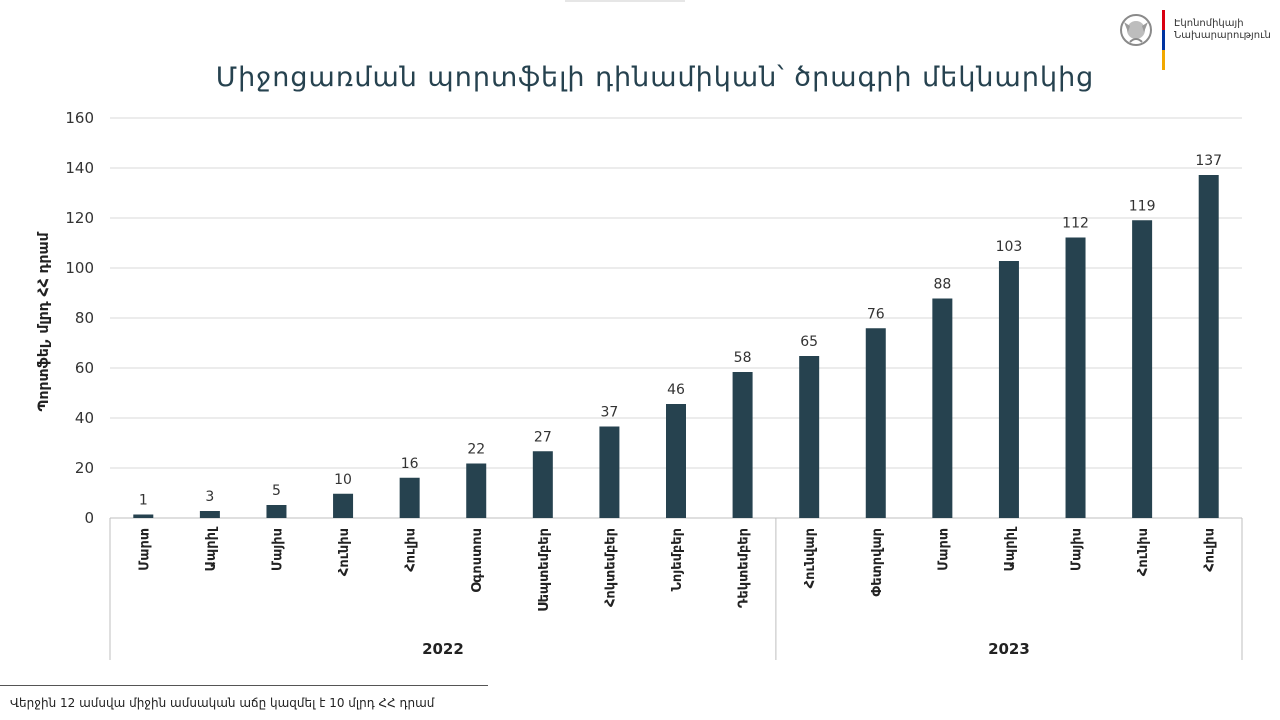 The width and height of the screenshot is (1280, 720). What do you see at coordinates (79, 168) in the screenshot?
I see `y-tick-label: 140` at bounding box center [79, 168].